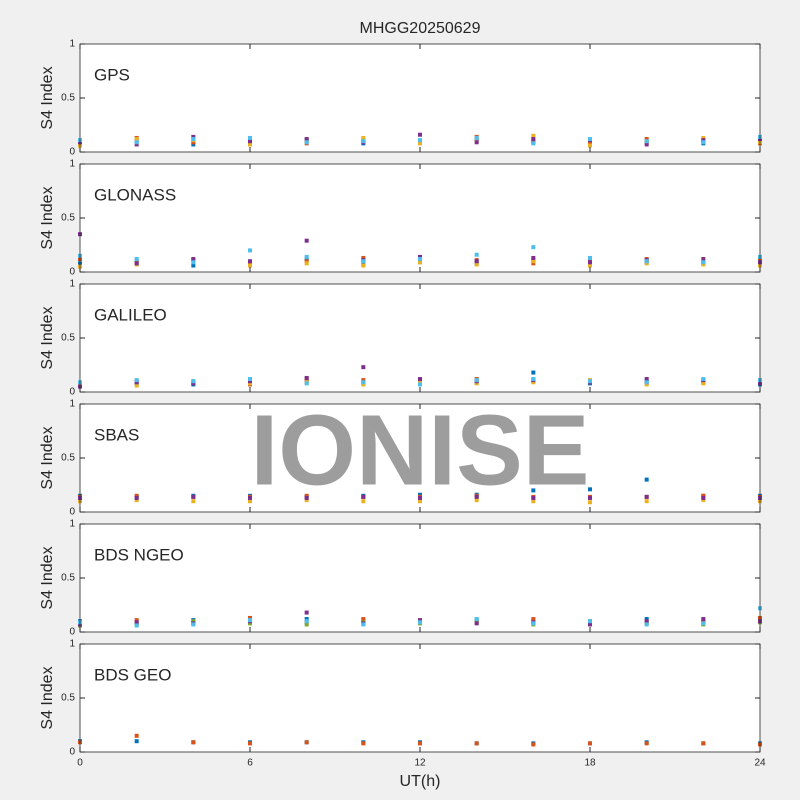 The image size is (800, 800). Describe the element at coordinates (132, 674) in the screenshot. I see `panel-label: BDS GEO` at that location.